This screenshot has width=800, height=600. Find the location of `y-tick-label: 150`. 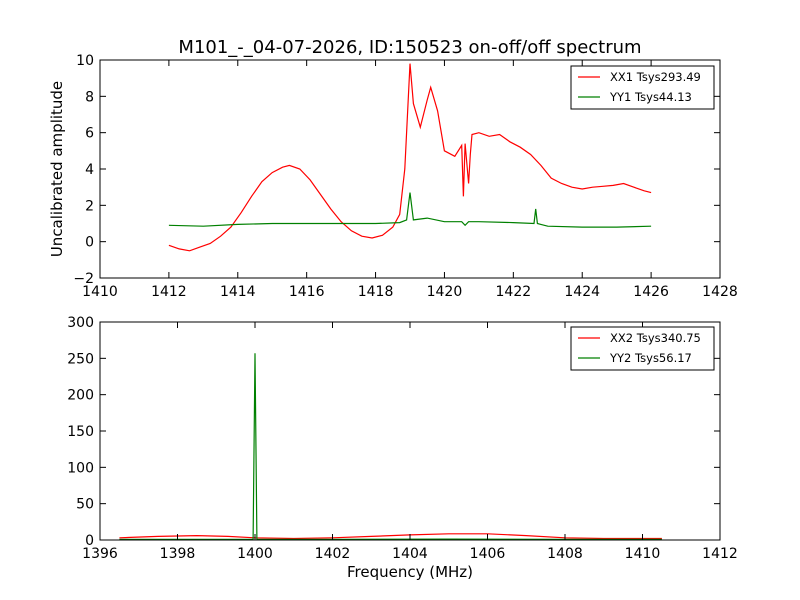

y-tick-label: 150 is located at coordinates (80, 432).